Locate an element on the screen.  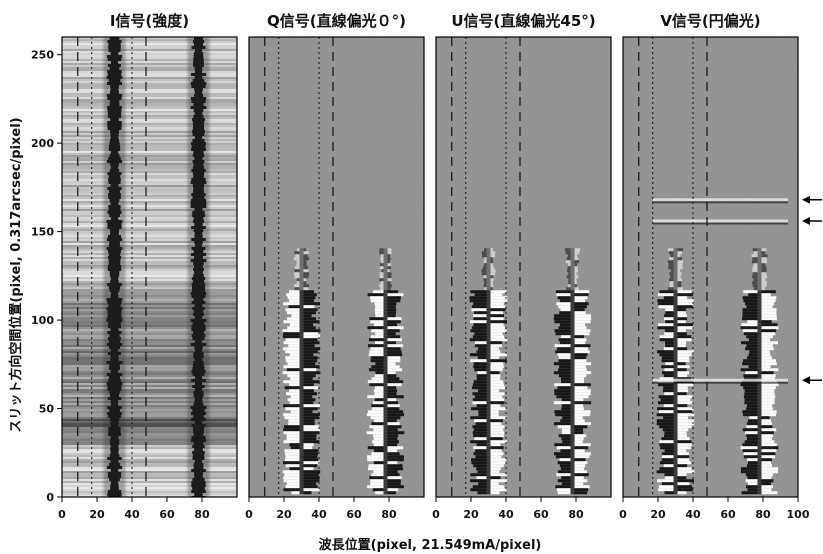
y-axis-label: スリット方向空間位置(pixel, 0.317arcsec/pixel) is located at coordinates (16, 274).